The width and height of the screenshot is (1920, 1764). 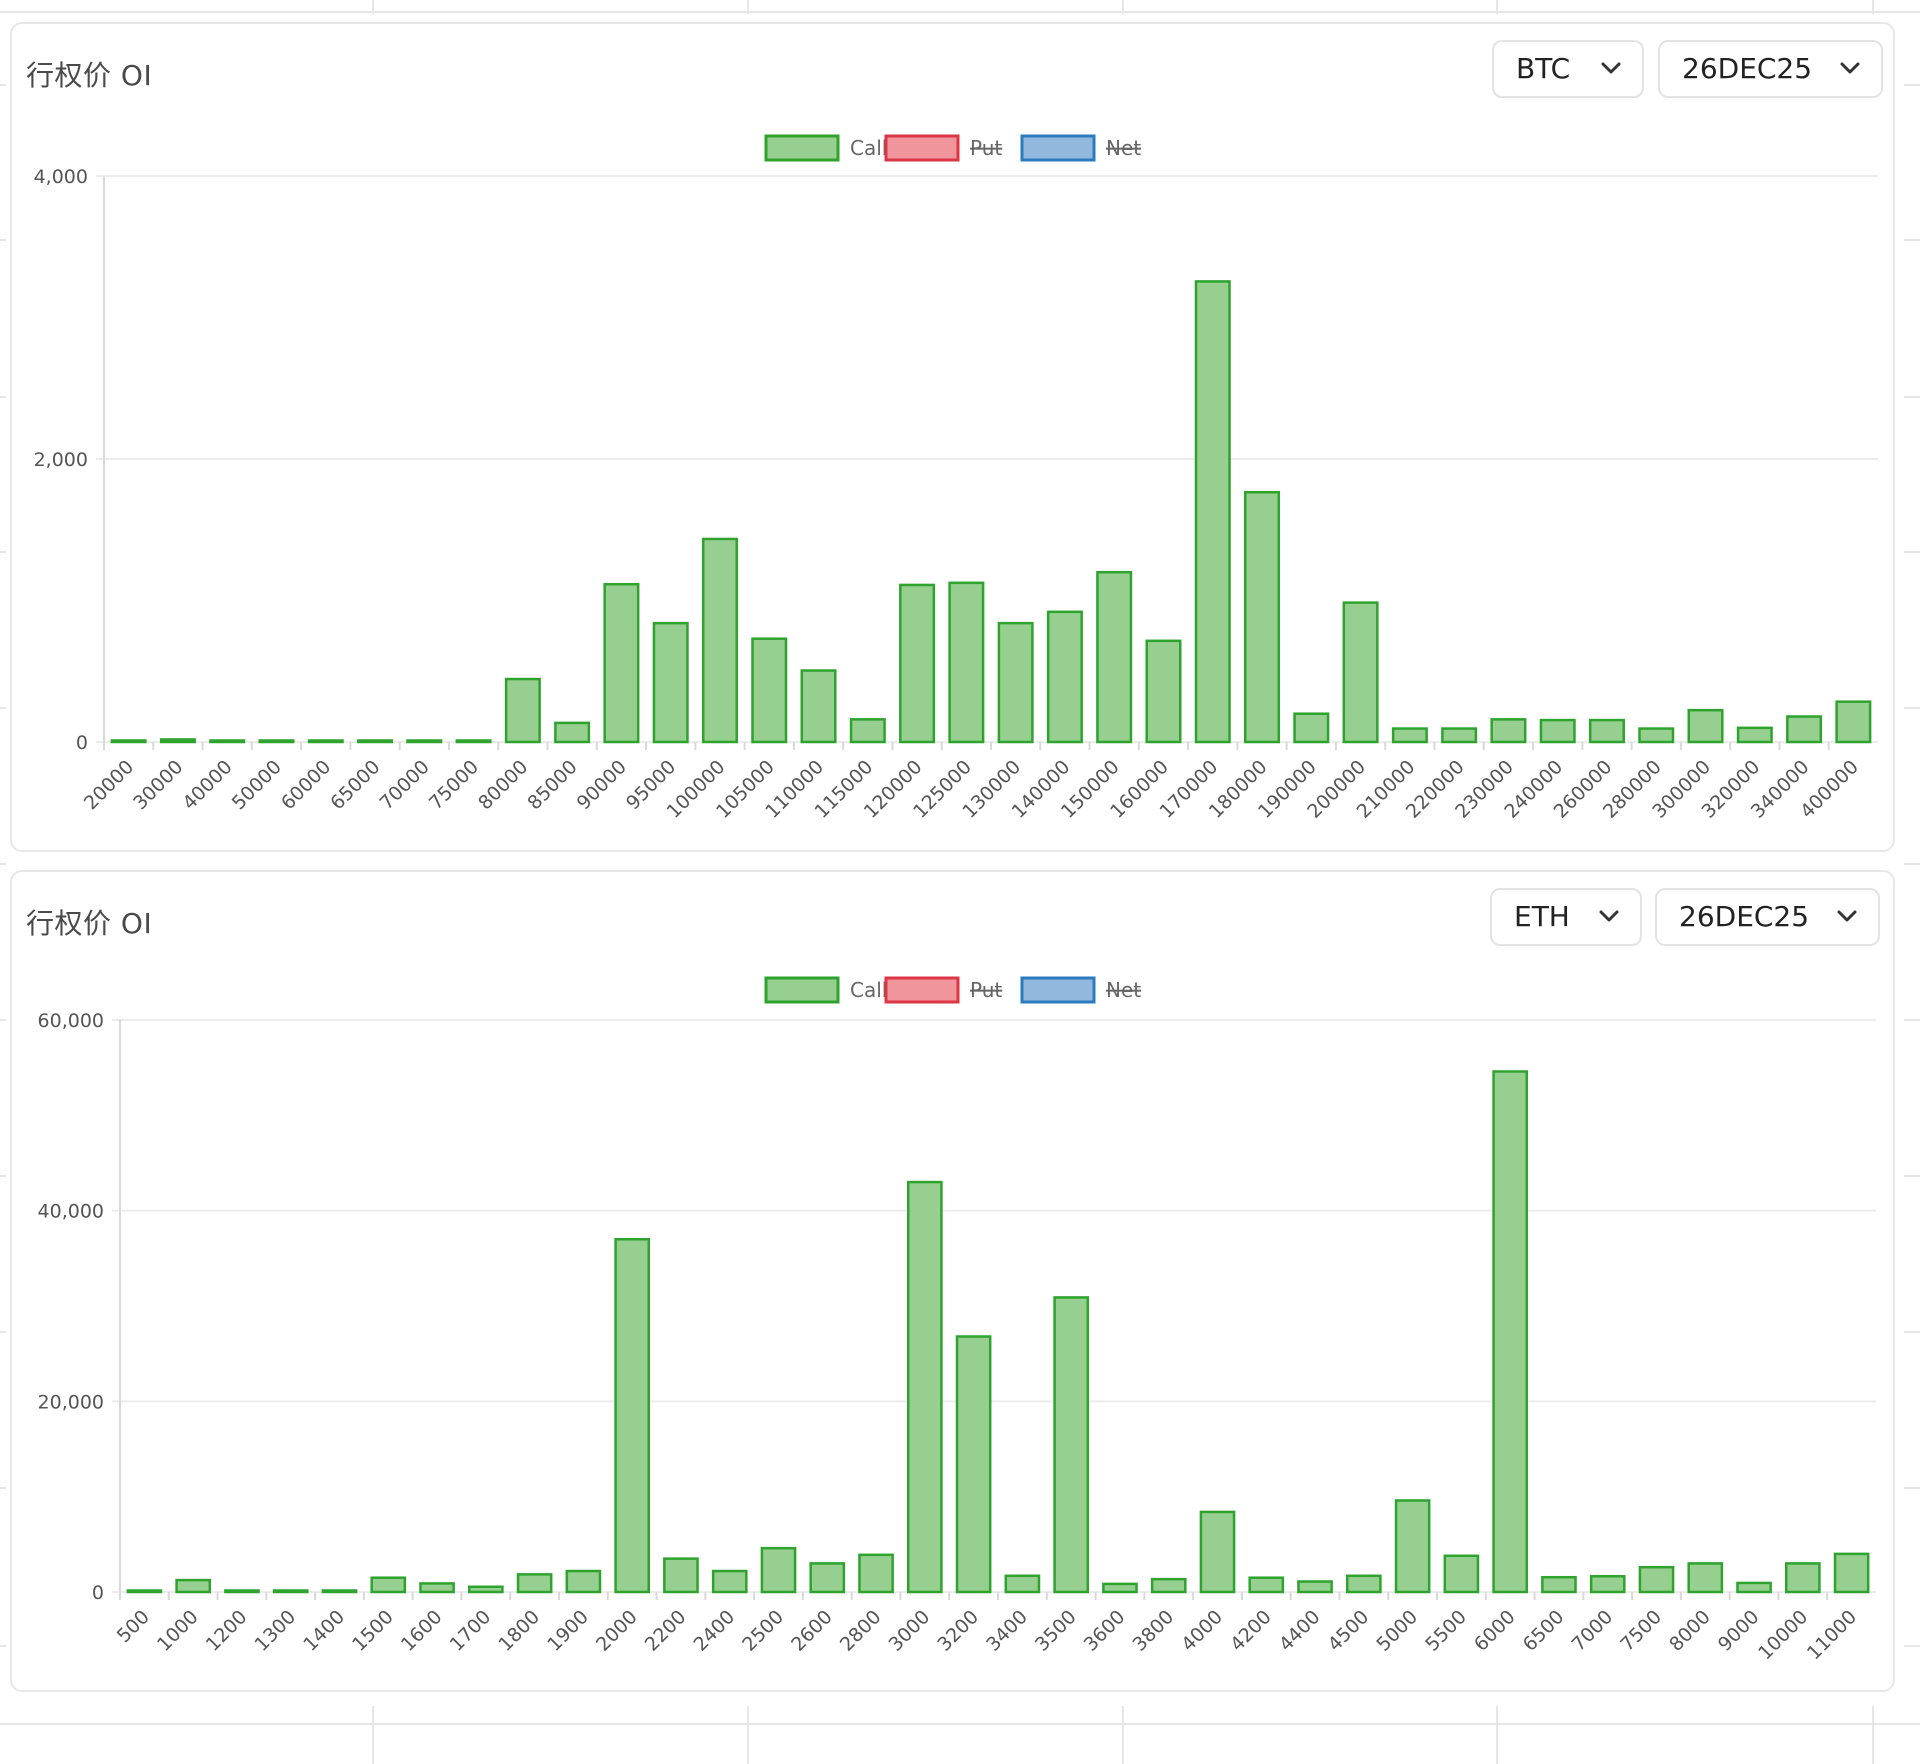 What do you see at coordinates (1300, 1631) in the screenshot?
I see `x-tick-label: 4400` at bounding box center [1300, 1631].